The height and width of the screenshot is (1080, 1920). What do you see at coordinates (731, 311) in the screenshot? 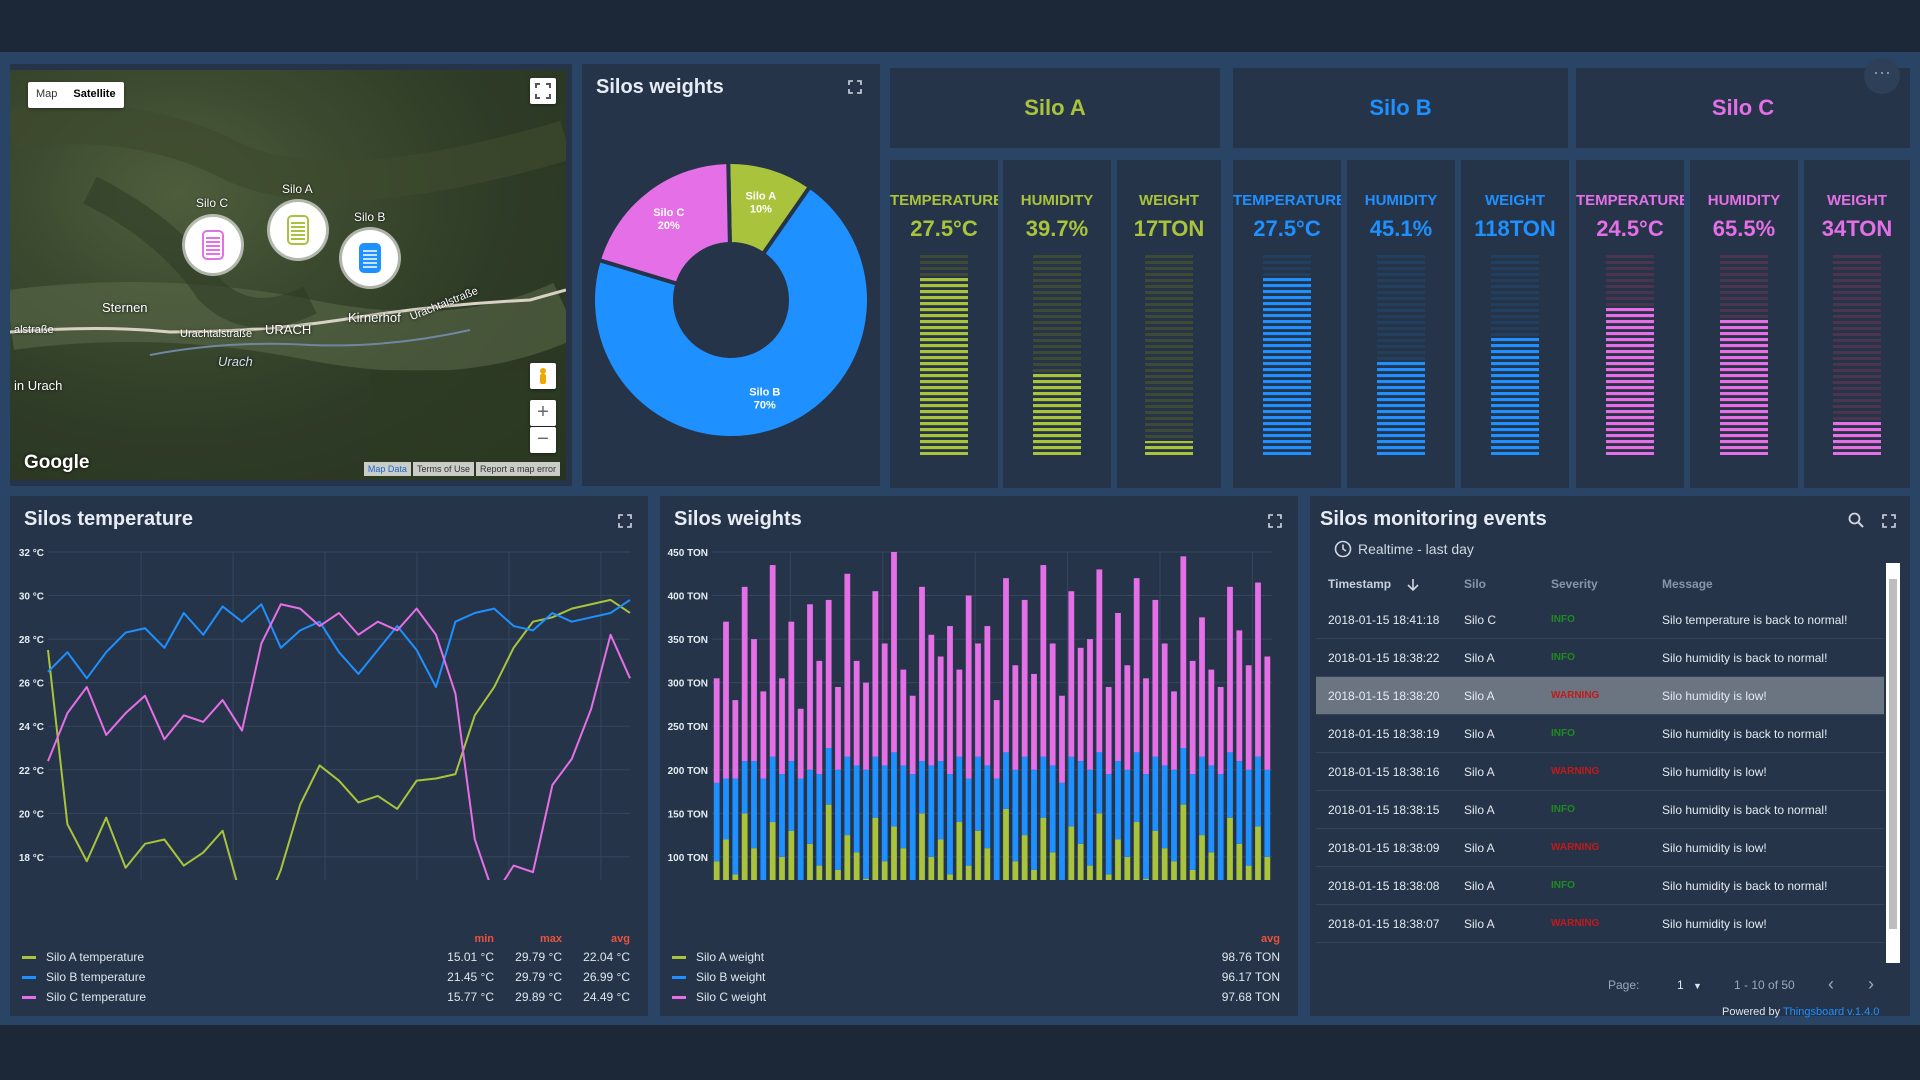
I see `pie-slice-silo-b` at bounding box center [731, 311].